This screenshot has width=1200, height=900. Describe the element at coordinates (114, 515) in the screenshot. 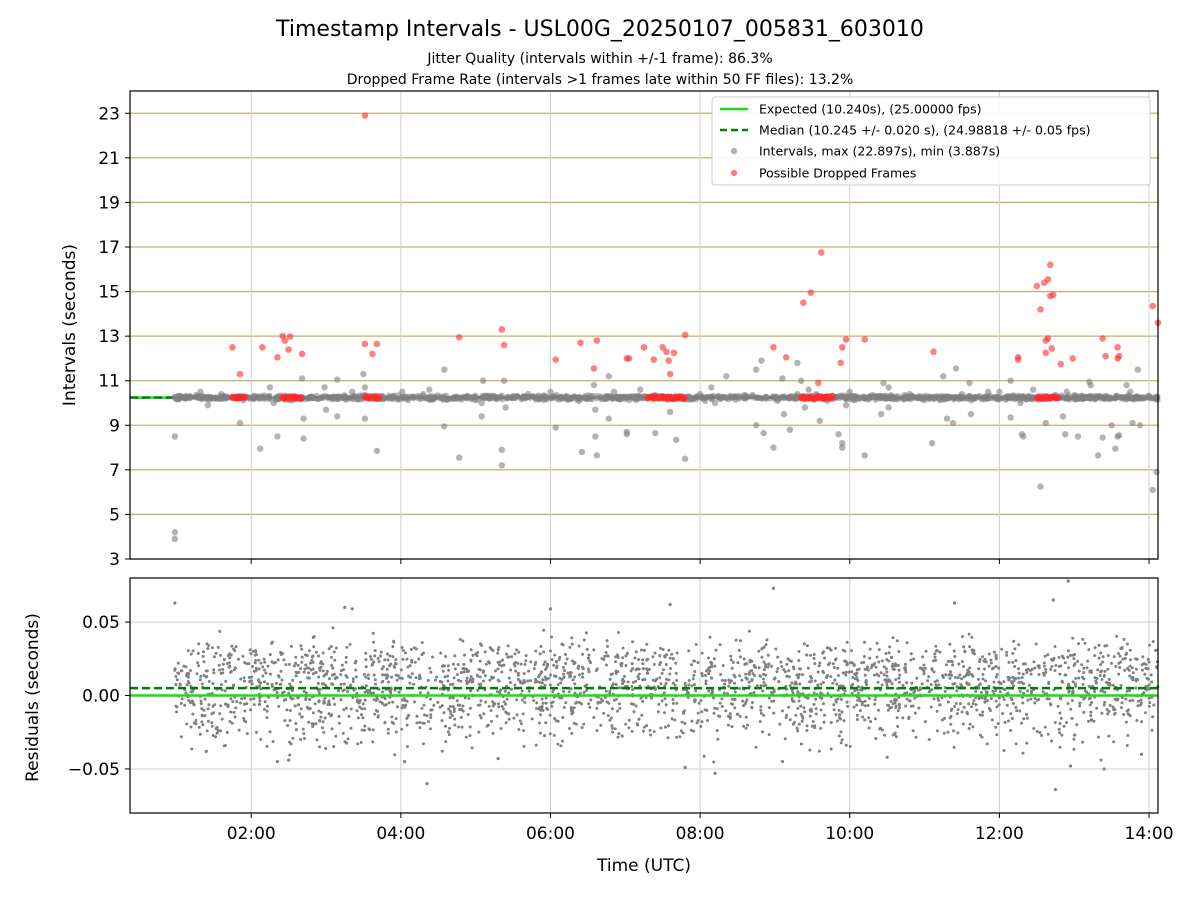

I see `intervals-y-tick-label: 5` at that location.